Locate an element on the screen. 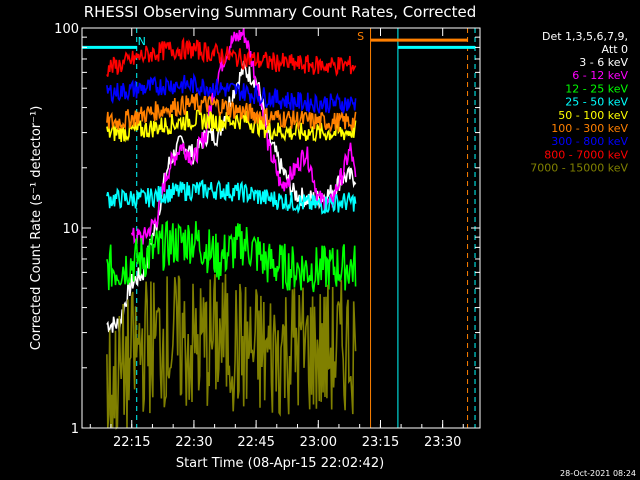 Image resolution: width=640 pixels, height=480 pixels. annotation-0: N is located at coordinates (142, 41).